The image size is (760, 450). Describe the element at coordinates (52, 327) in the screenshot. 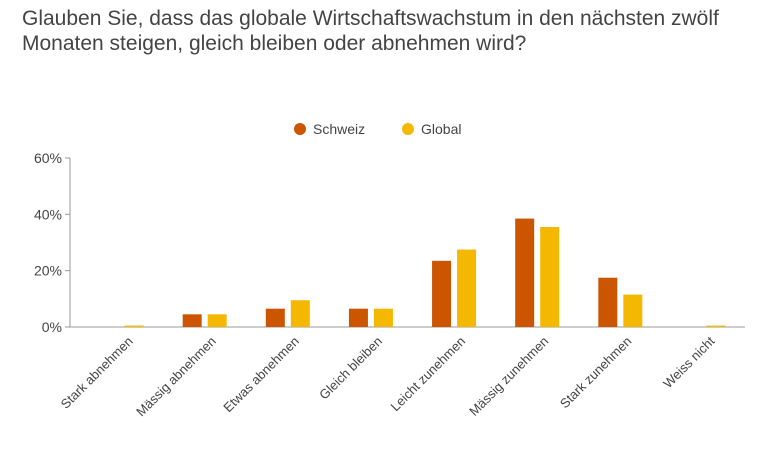

I see `y-tick-label: 0%` at that location.